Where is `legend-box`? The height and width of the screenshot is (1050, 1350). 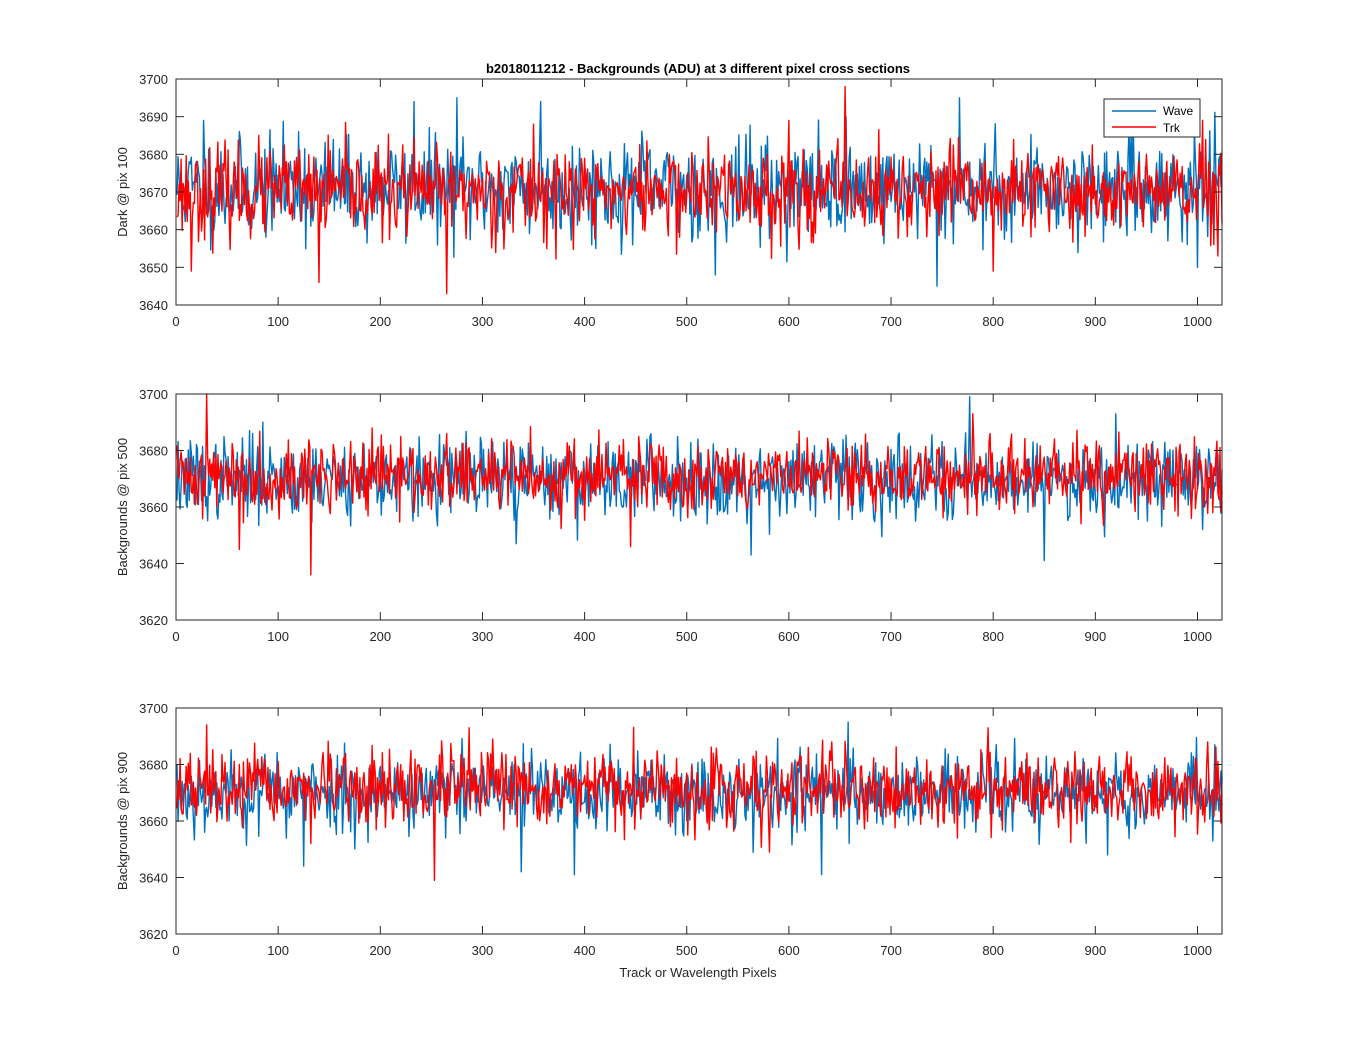 legend-box is located at coordinates (1152, 118).